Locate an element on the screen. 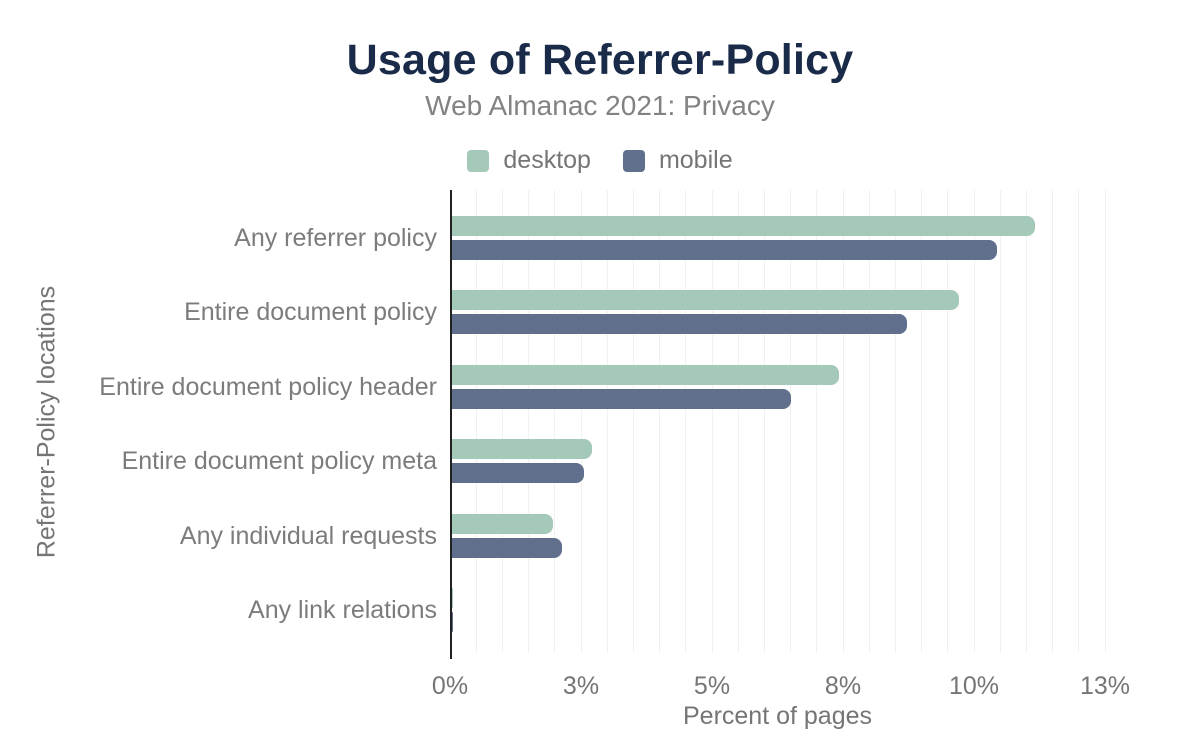  legend-item-mobile: mobile is located at coordinates (677, 160).